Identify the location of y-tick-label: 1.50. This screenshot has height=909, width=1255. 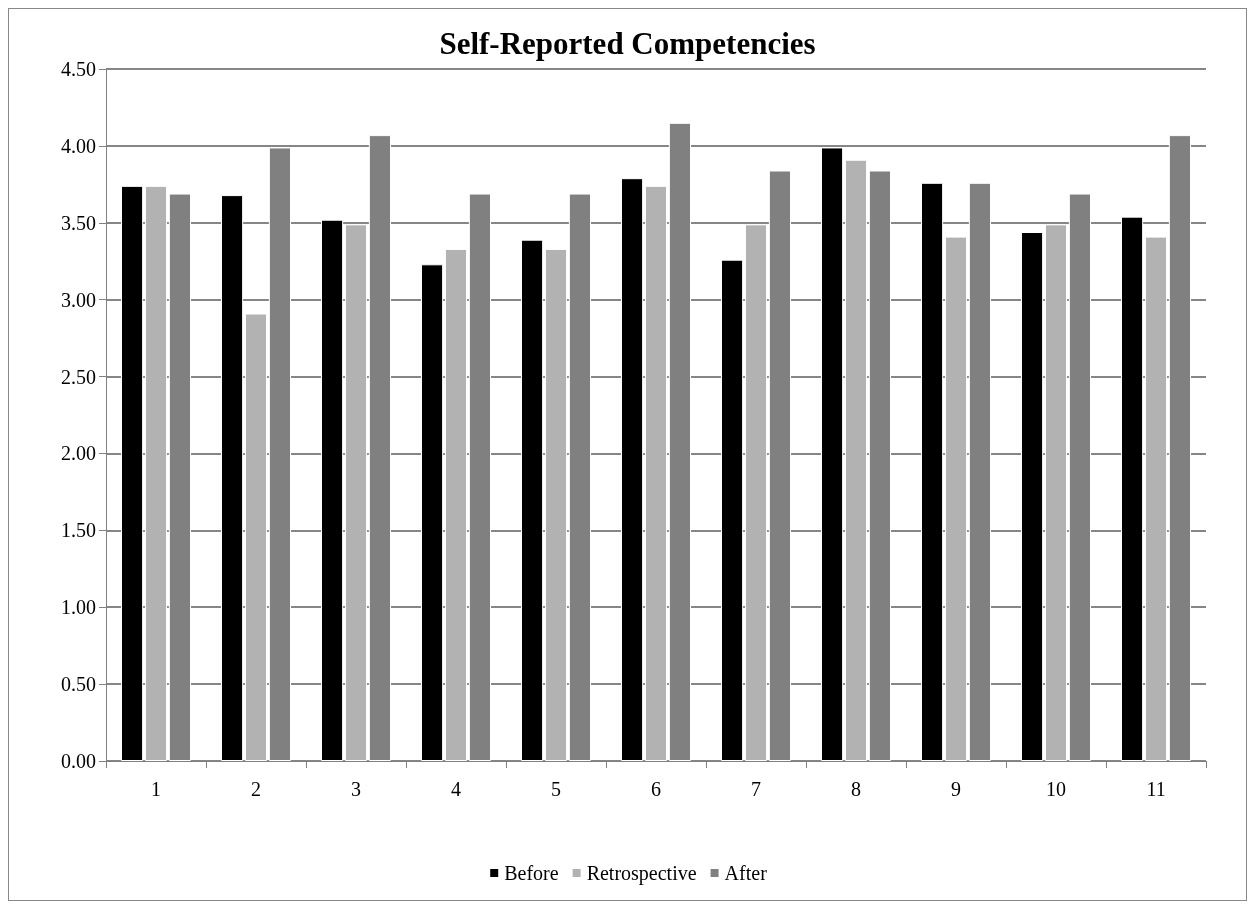
(78, 530).